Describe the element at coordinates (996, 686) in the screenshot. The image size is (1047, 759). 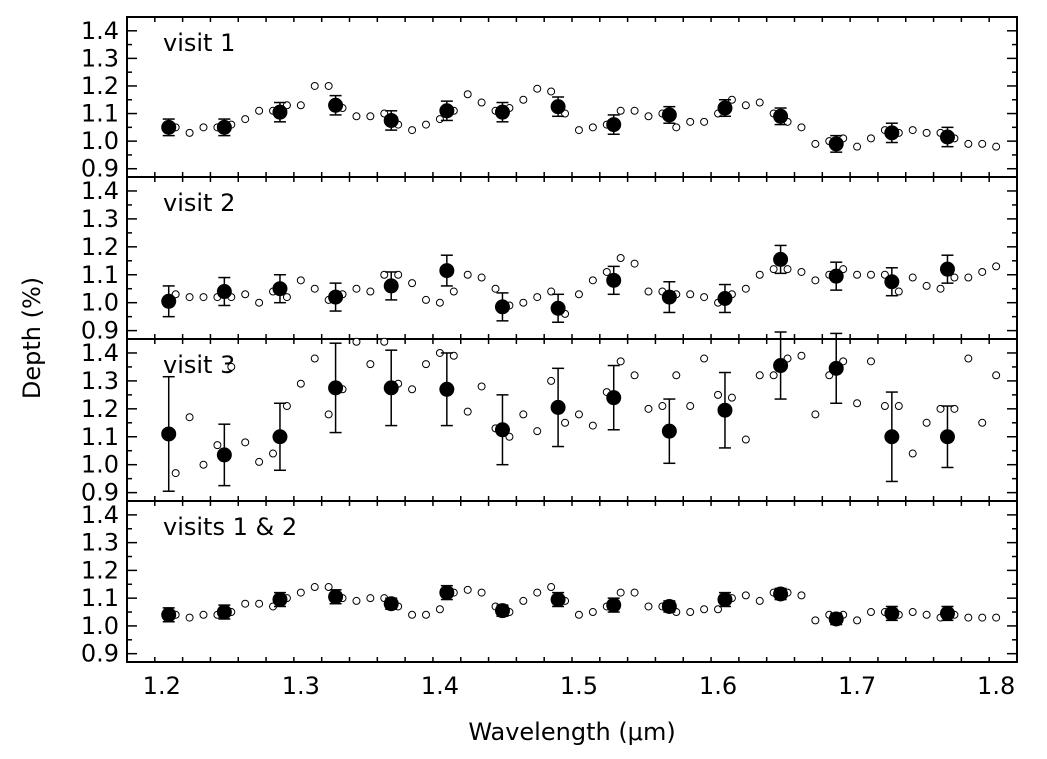
I see `x-tick-label: 1.8` at that location.